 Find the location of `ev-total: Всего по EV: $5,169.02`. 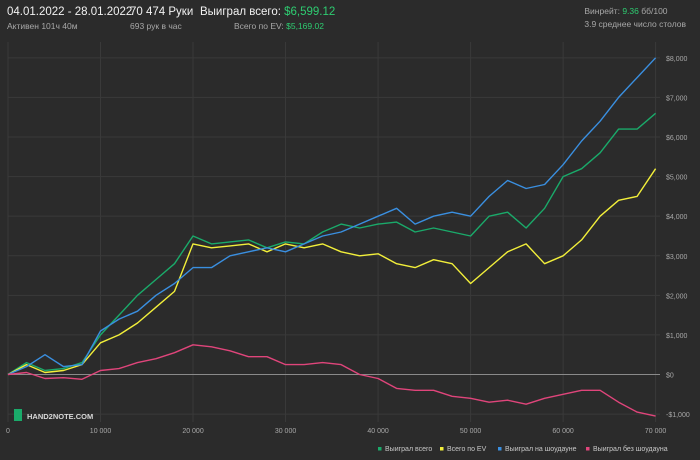

ev-total: Всего по EV: $5,169.02 is located at coordinates (267, 26).